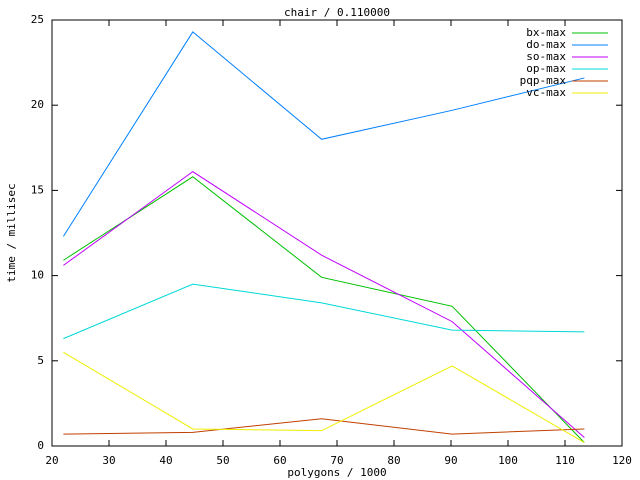  What do you see at coordinates (40, 360) in the screenshot?
I see `y-tick-label: 5` at bounding box center [40, 360].